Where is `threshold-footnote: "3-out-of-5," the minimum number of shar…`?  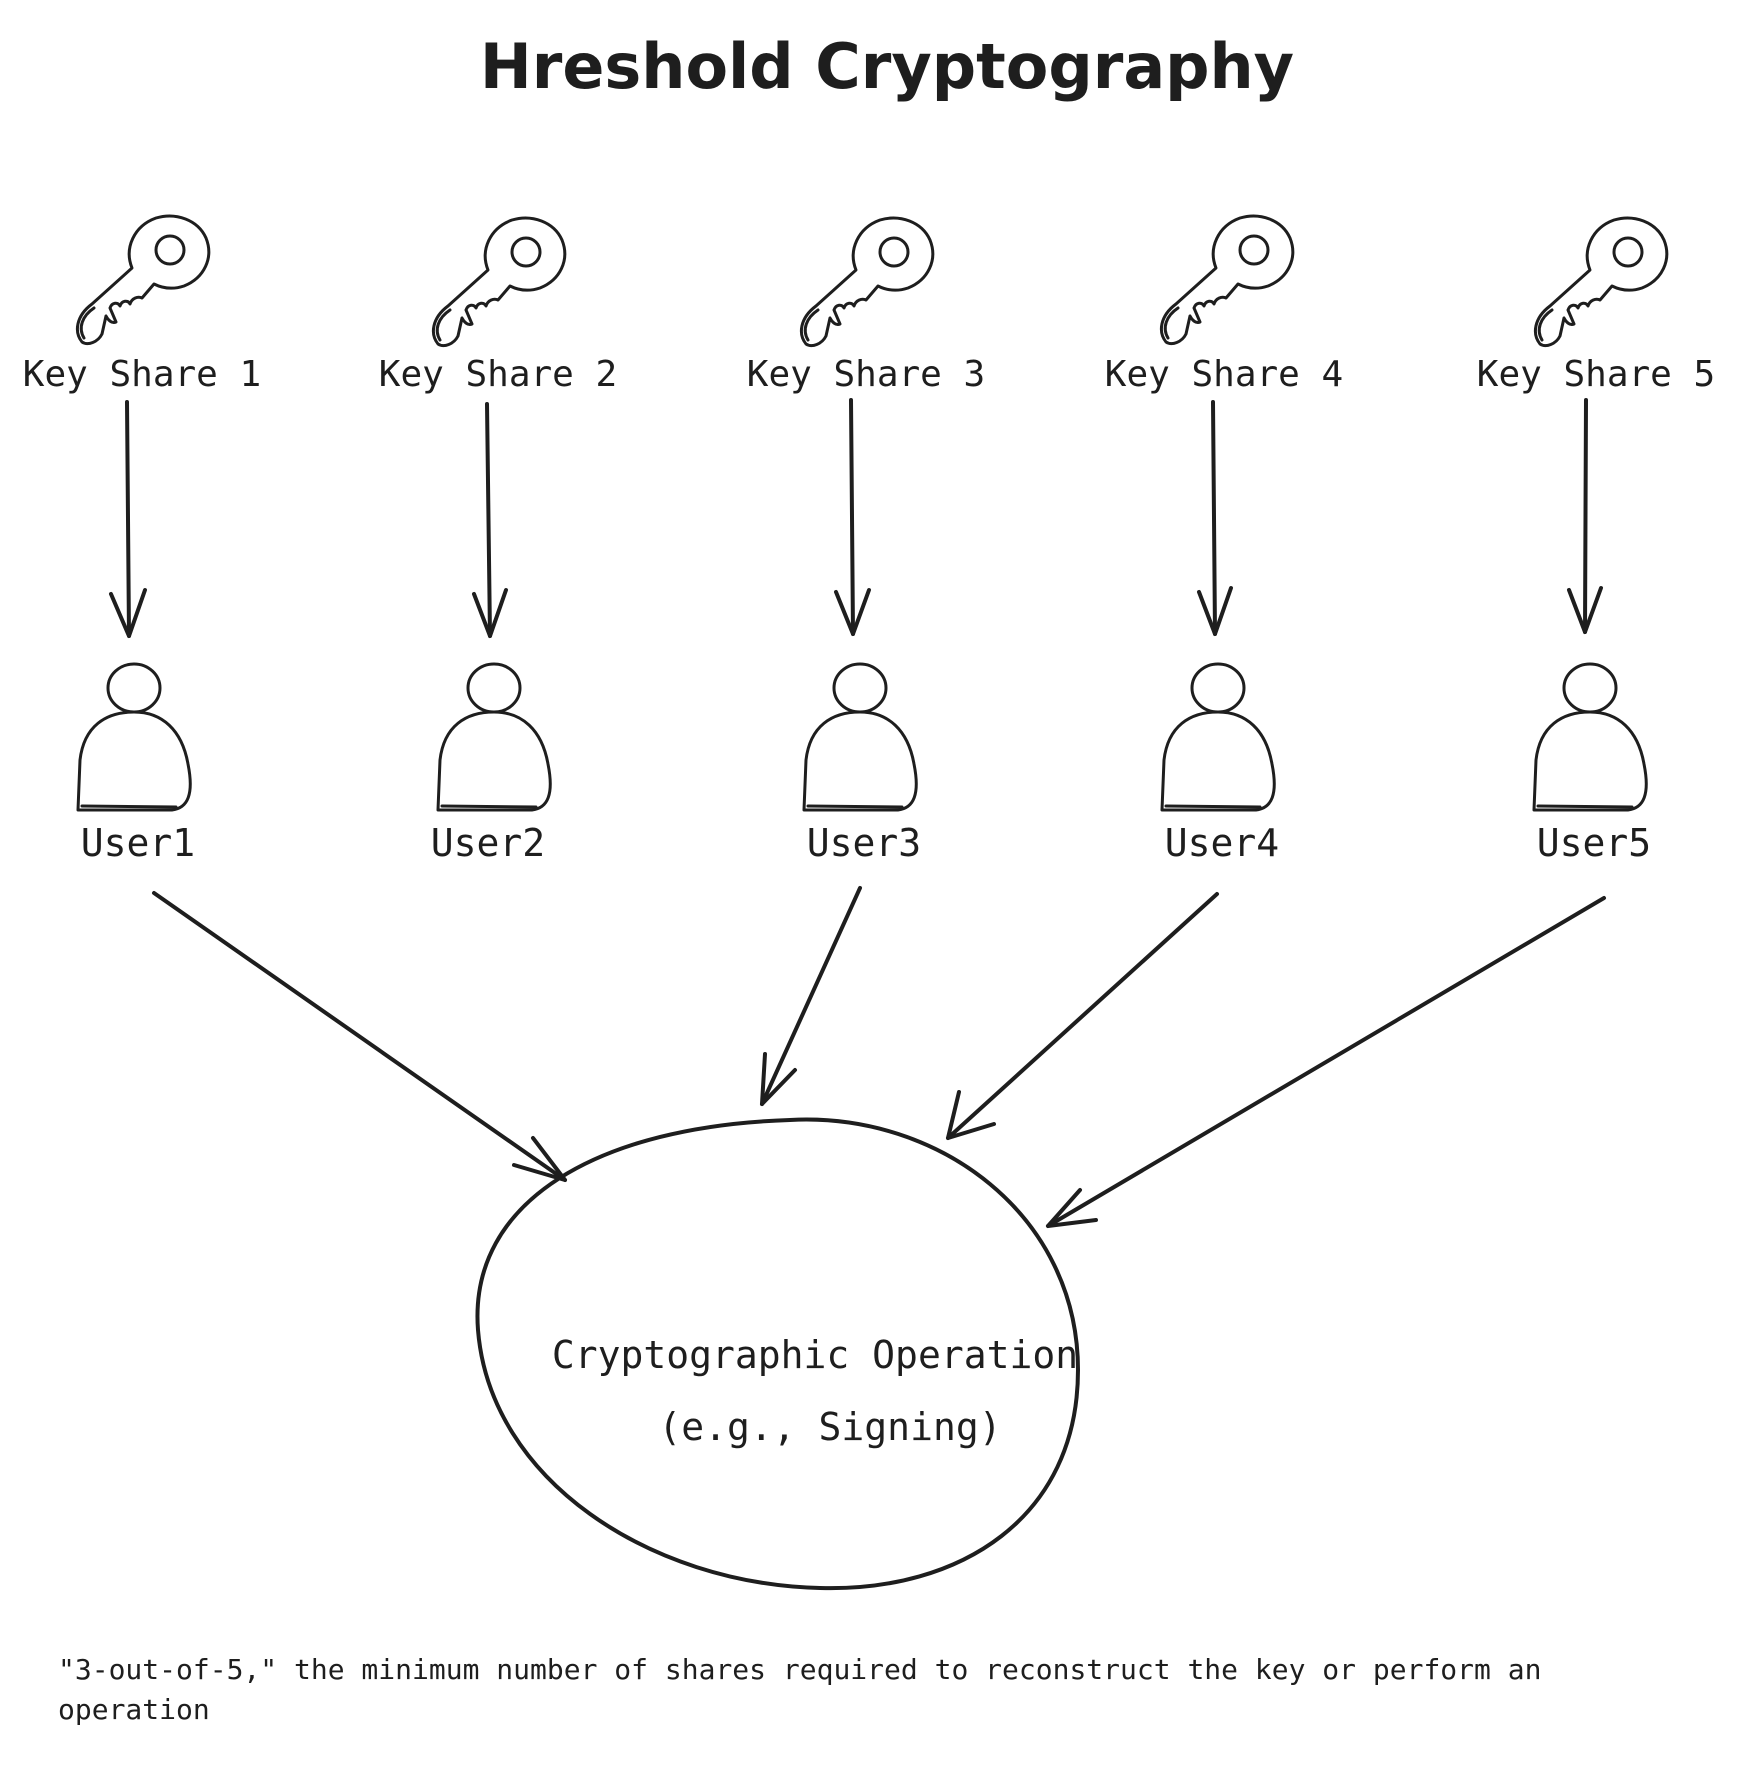
threshold-footnote: "3-out-of-5," the minimum number of shar… is located at coordinates (868, 1690).